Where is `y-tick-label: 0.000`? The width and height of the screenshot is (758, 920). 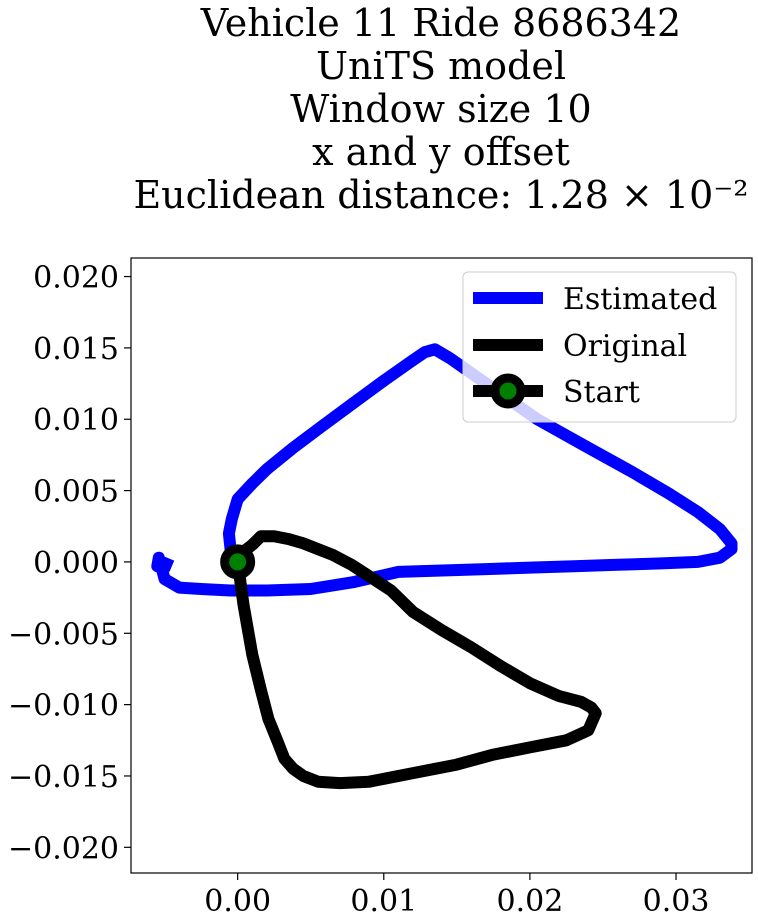 y-tick-label: 0.000 is located at coordinates (76, 563).